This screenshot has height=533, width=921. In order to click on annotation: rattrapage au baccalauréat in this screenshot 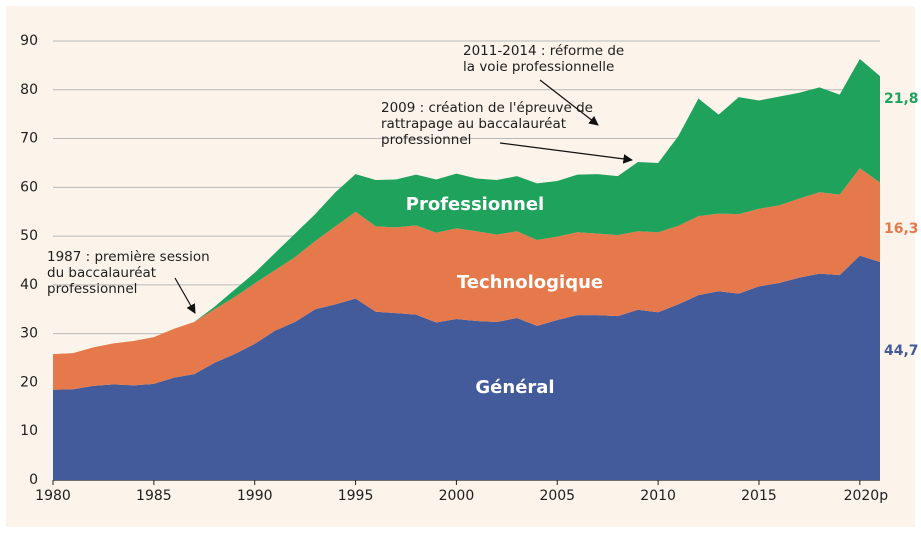, I will do `click(473, 124)`.